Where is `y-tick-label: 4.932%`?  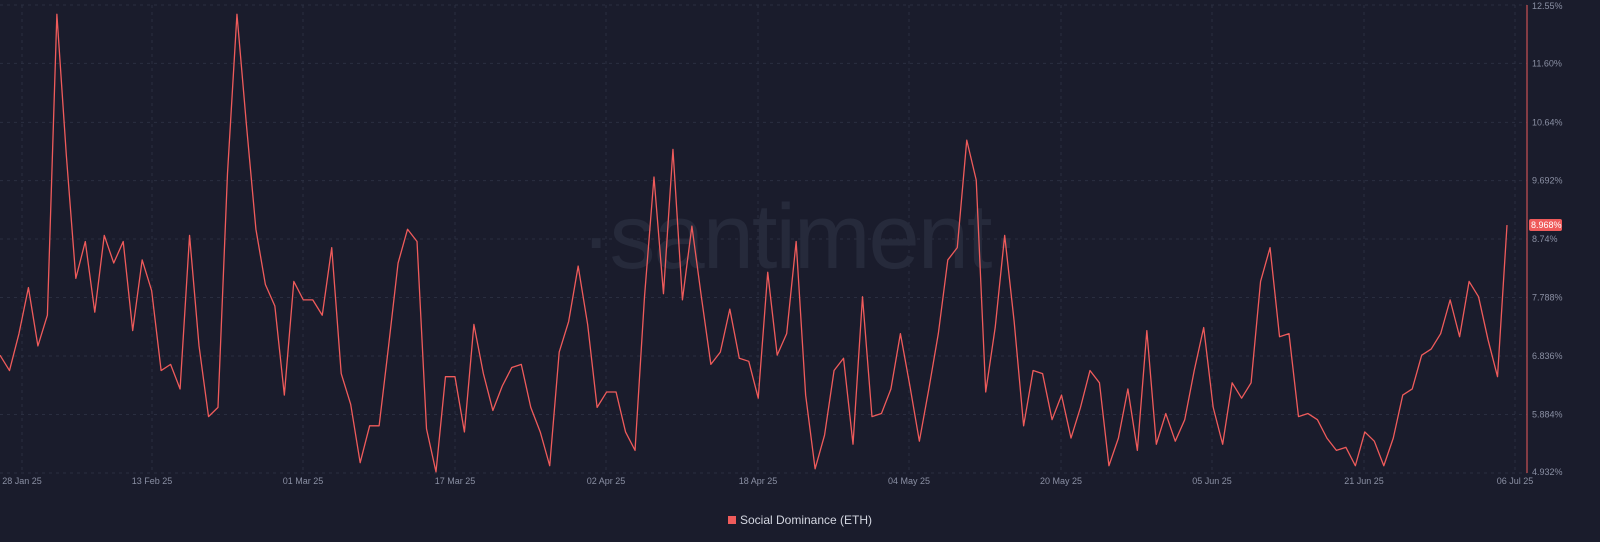
y-tick-label: 4.932% is located at coordinates (1547, 472).